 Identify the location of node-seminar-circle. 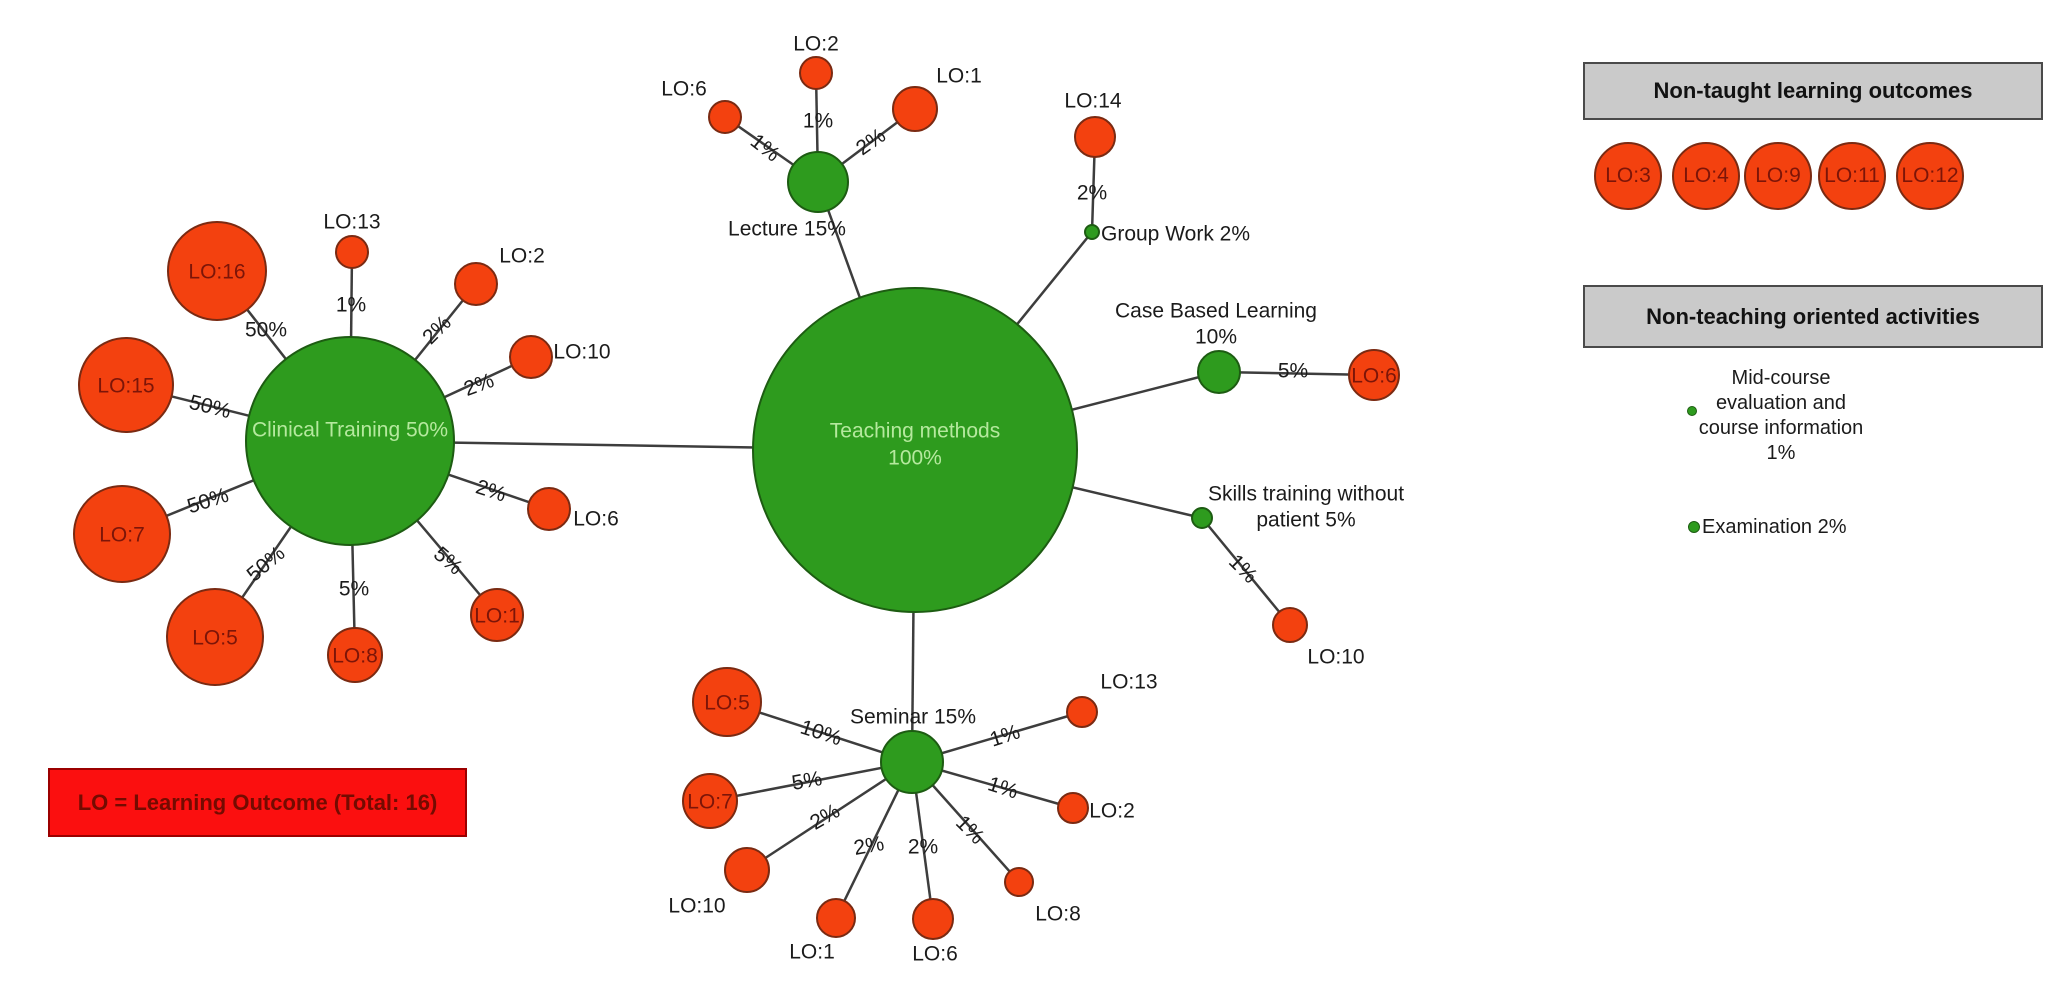
(912, 762).